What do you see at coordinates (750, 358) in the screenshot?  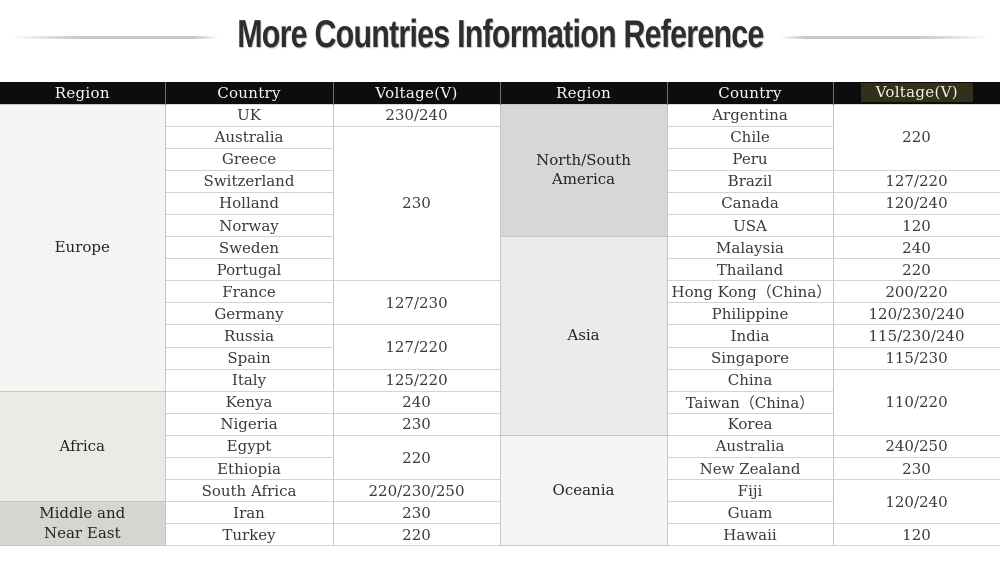 I see `country-cell: Singapore` at bounding box center [750, 358].